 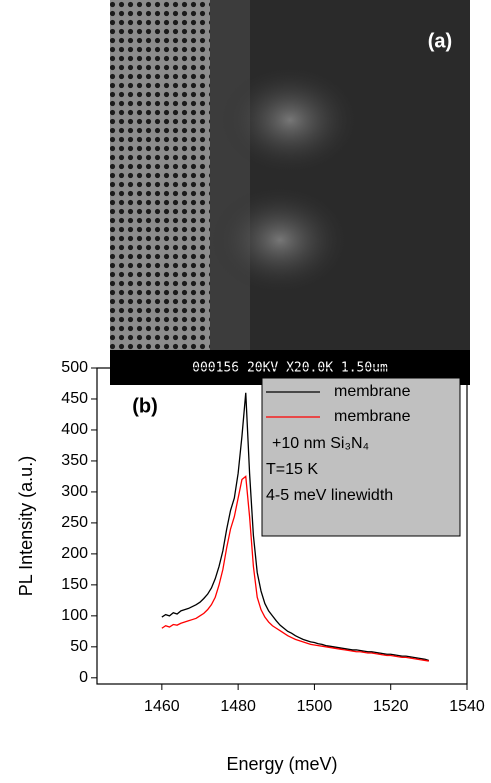 I want to click on x-tick-label: 1540, so click(x=467, y=706).